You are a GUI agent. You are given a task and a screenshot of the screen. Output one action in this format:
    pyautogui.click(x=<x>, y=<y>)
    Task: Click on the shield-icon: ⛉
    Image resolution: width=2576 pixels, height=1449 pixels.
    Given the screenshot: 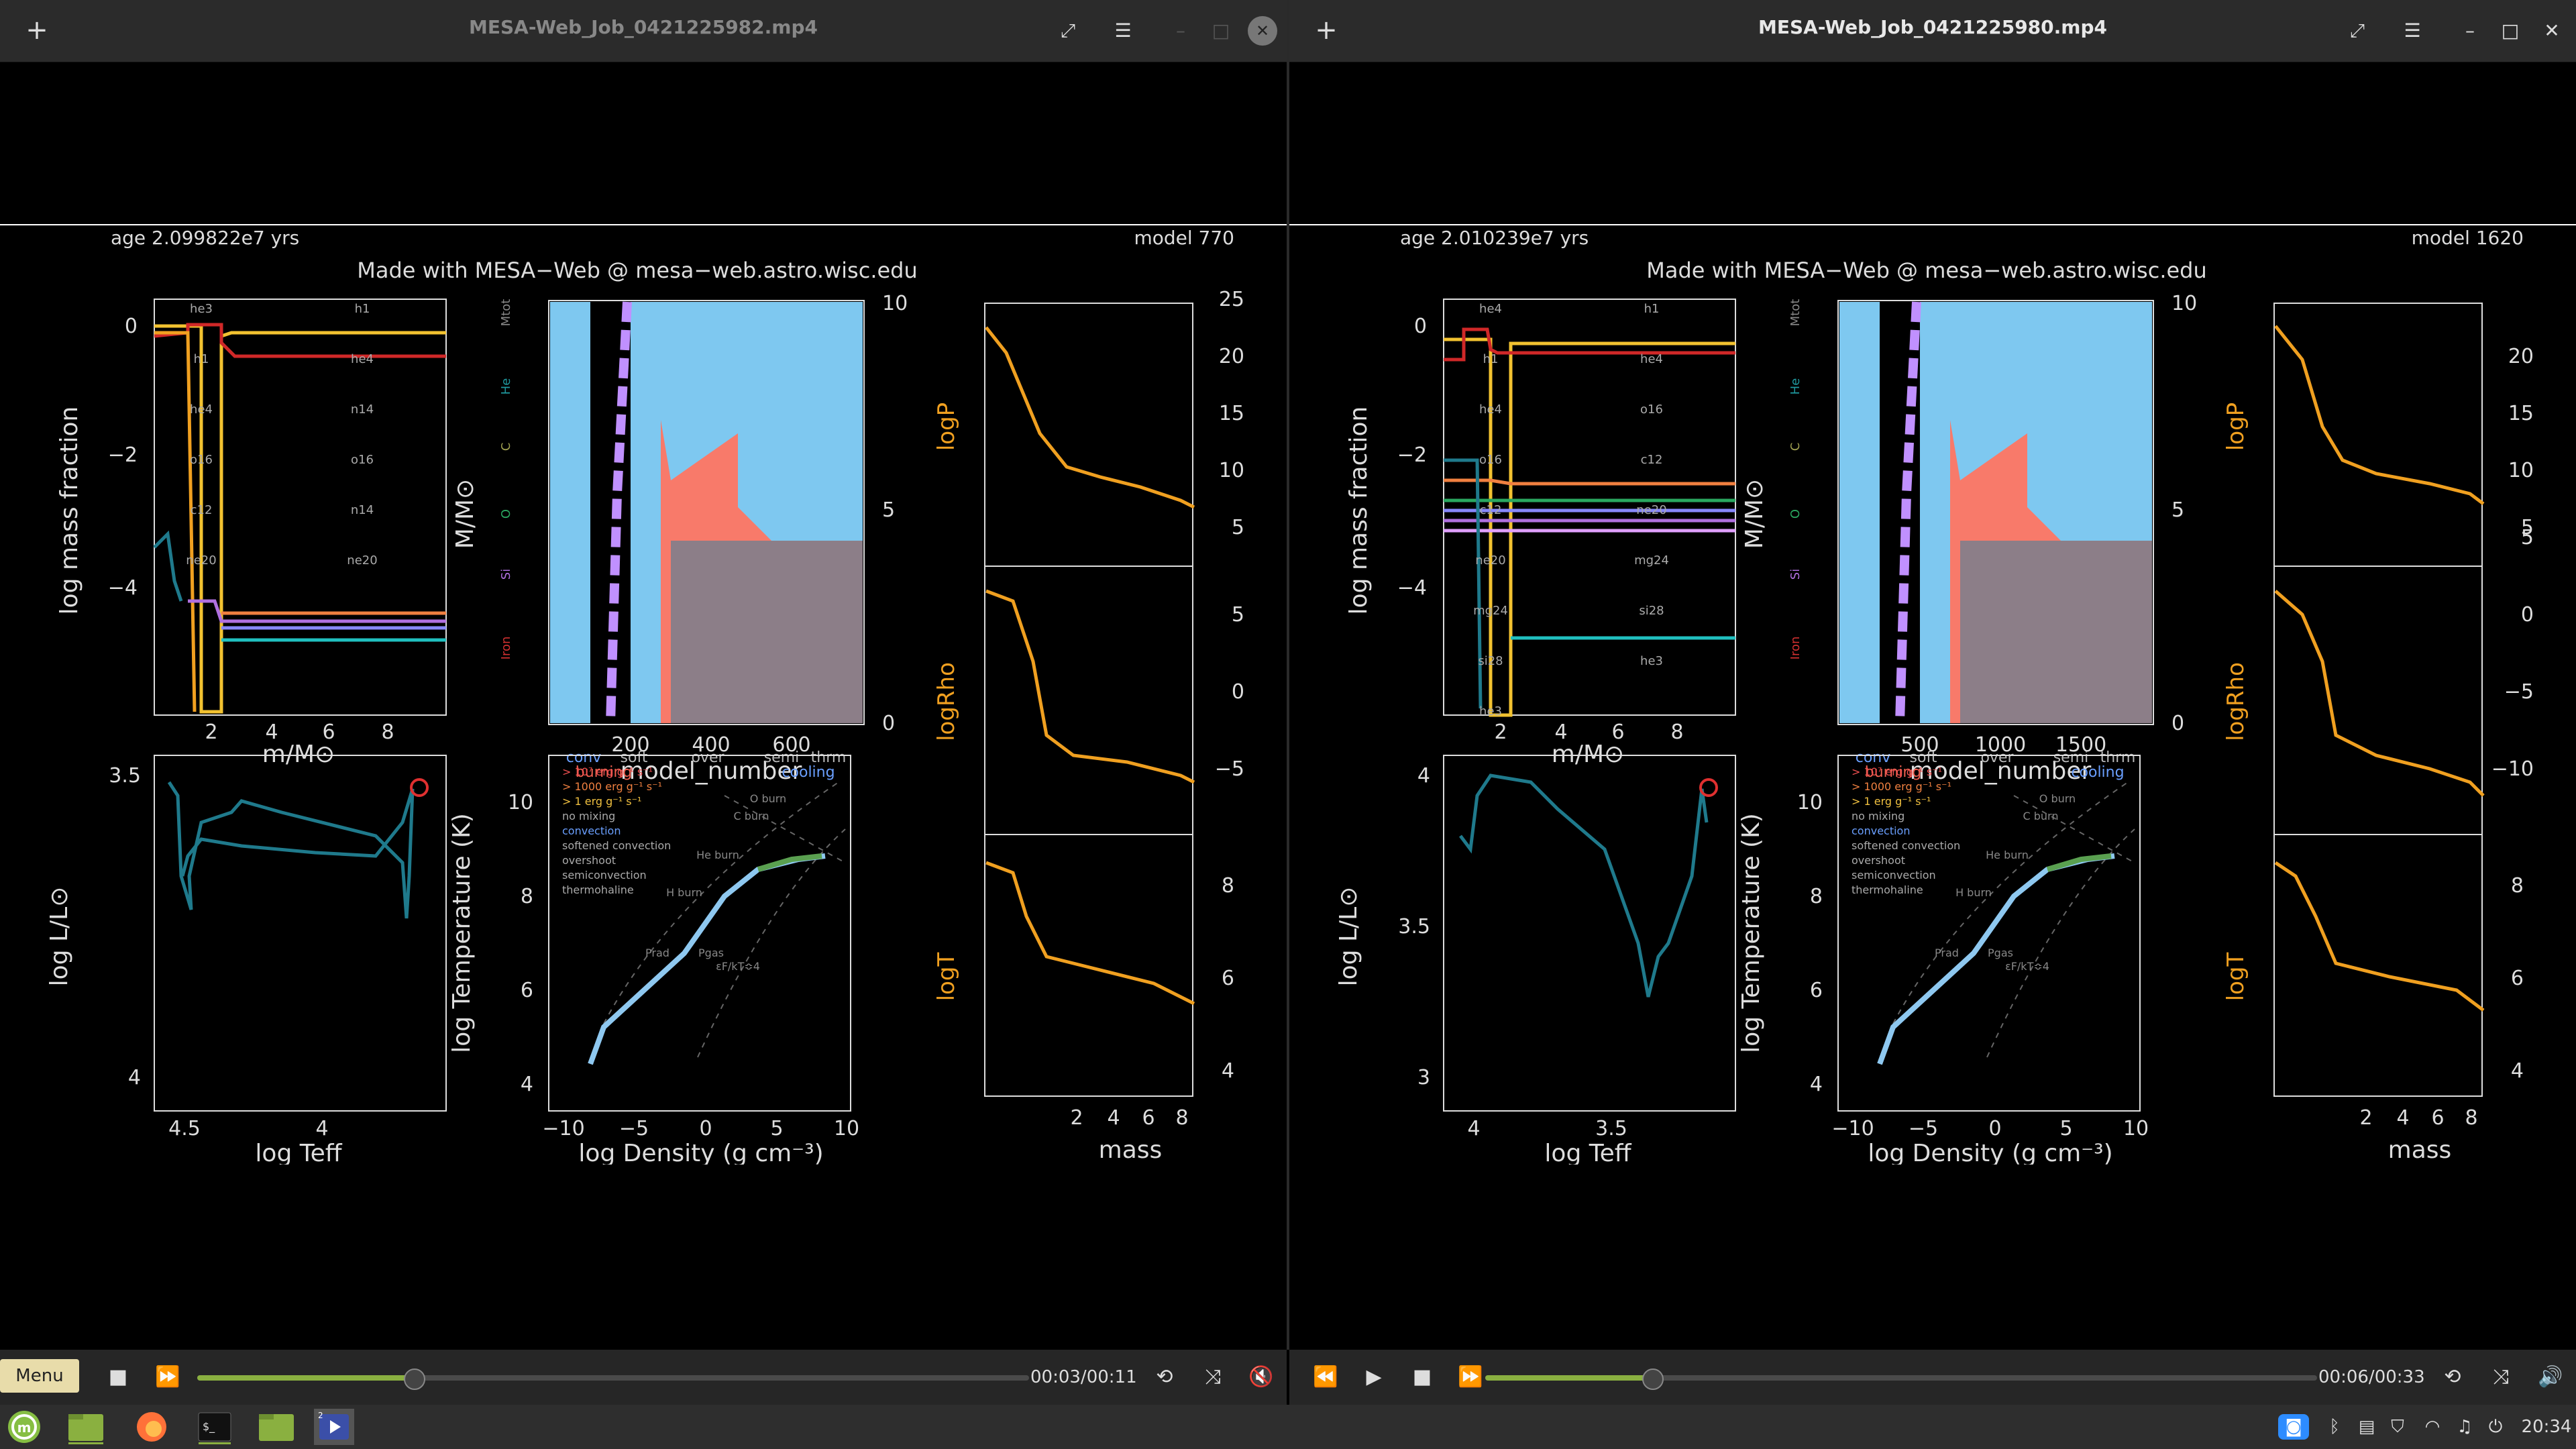 What is the action you would take?
    pyautogui.click(x=2397, y=1427)
    